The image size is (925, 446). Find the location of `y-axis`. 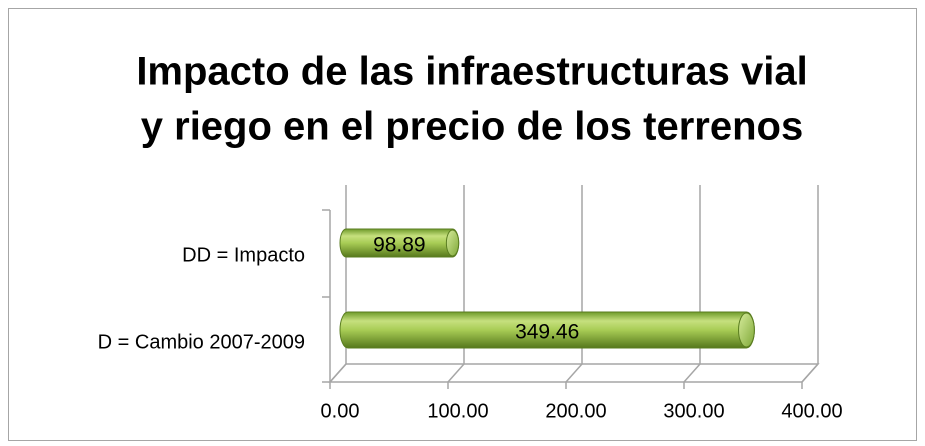

y-axis is located at coordinates (326, 296).